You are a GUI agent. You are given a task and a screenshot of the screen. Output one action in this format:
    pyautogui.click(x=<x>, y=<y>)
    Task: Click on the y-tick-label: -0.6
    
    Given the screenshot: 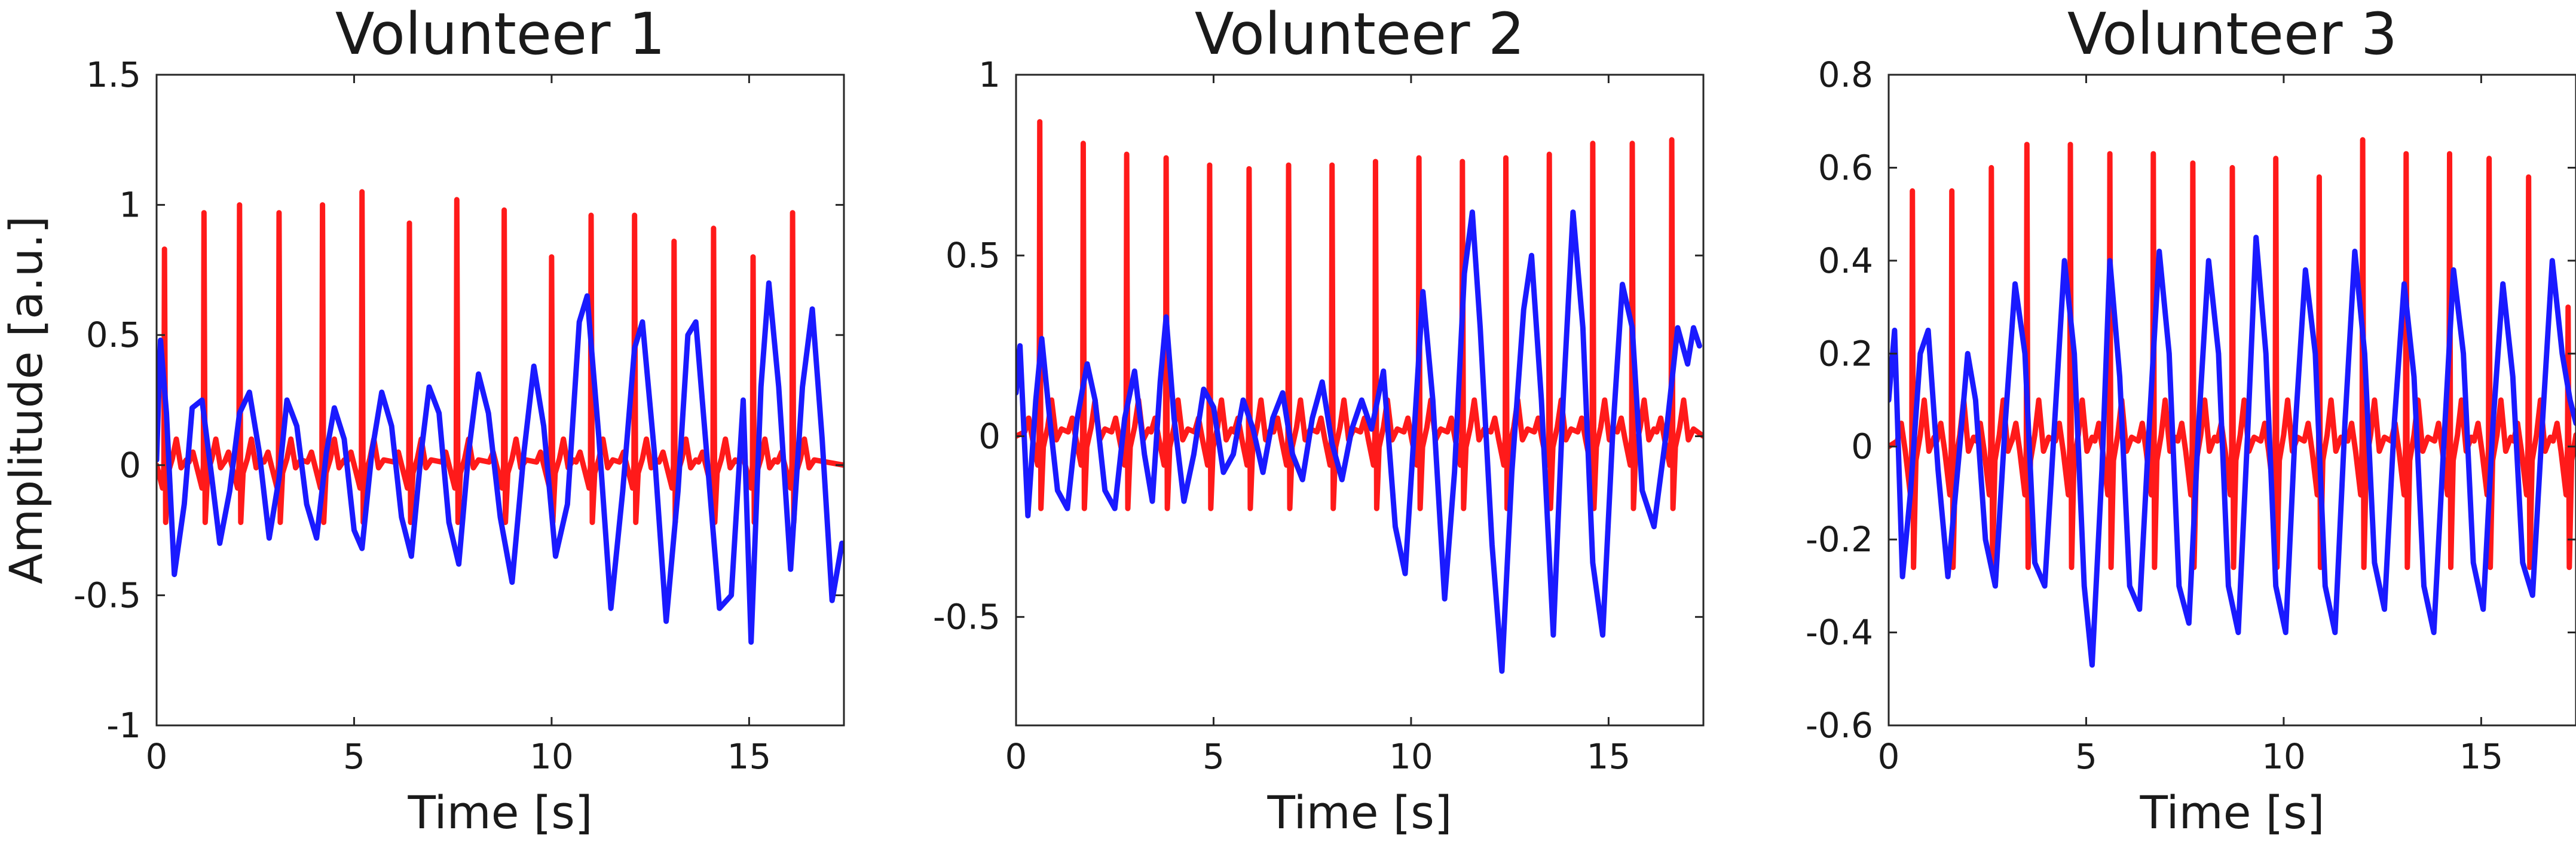 What is the action you would take?
    pyautogui.click(x=1839, y=726)
    